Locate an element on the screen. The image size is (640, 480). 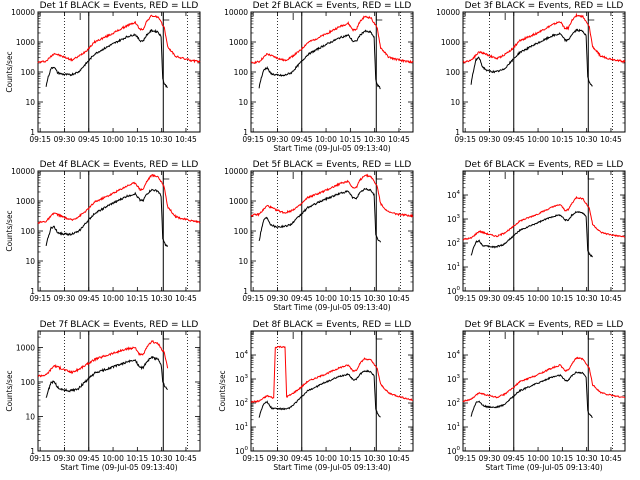
x-axis-label: Start Time (09-Jul-05 09:13:40) is located at coordinates (331, 148).